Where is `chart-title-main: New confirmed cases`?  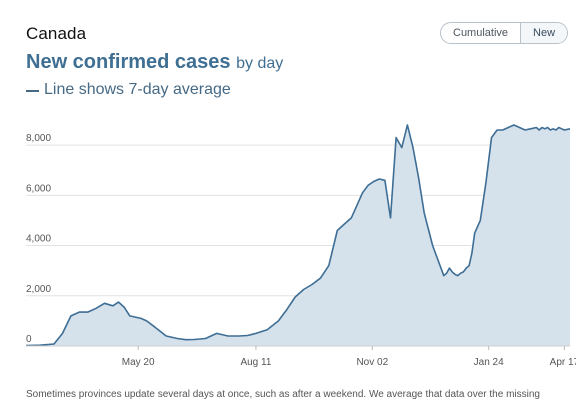 chart-title-main: New confirmed cases is located at coordinates (128, 62).